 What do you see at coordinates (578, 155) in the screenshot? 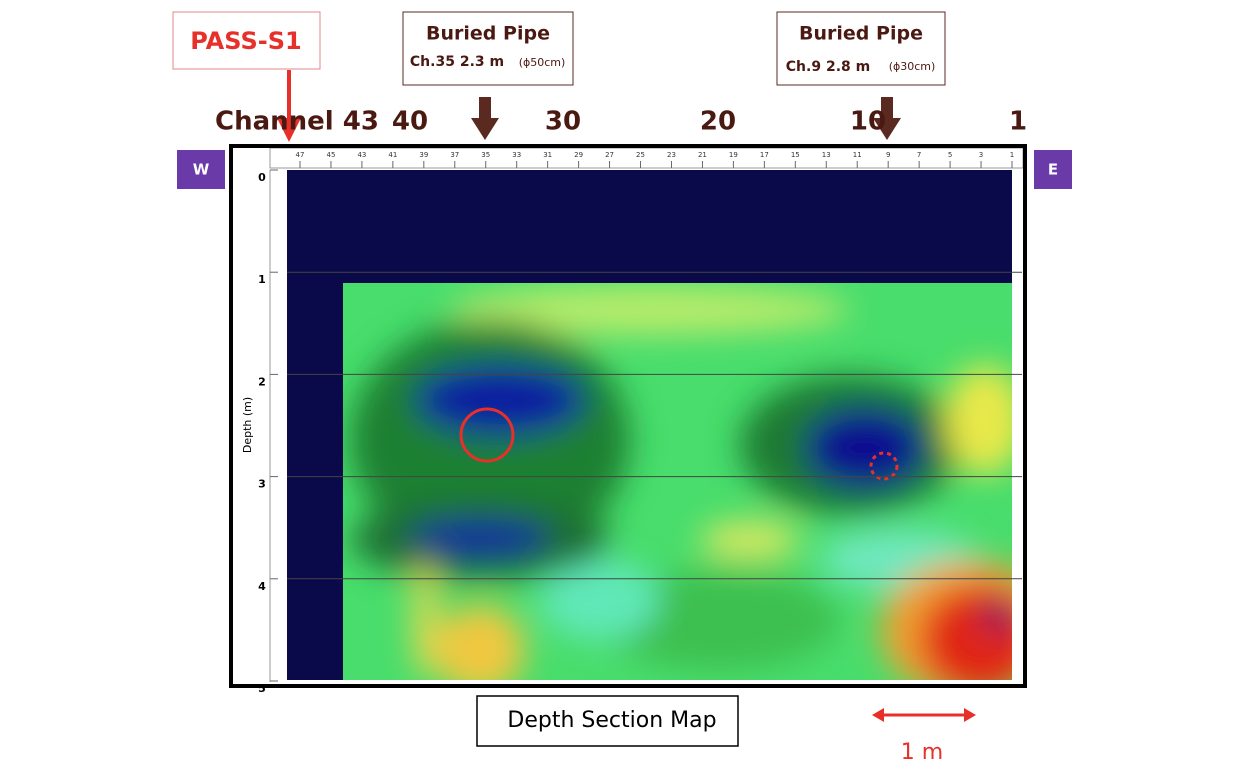
I see `ruler-tick-label: 29` at bounding box center [578, 155].